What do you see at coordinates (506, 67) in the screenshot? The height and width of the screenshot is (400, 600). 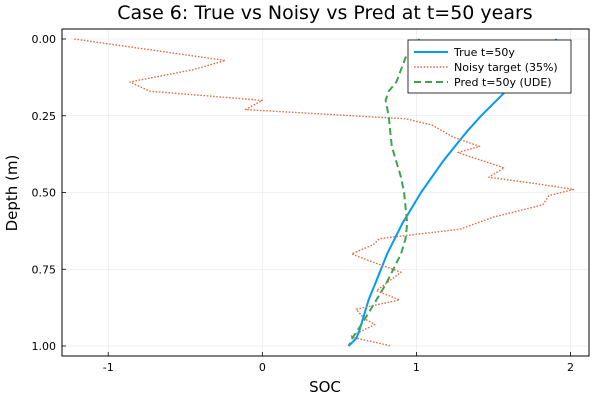 I see `legend-label: Noisy target (35%)` at bounding box center [506, 67].